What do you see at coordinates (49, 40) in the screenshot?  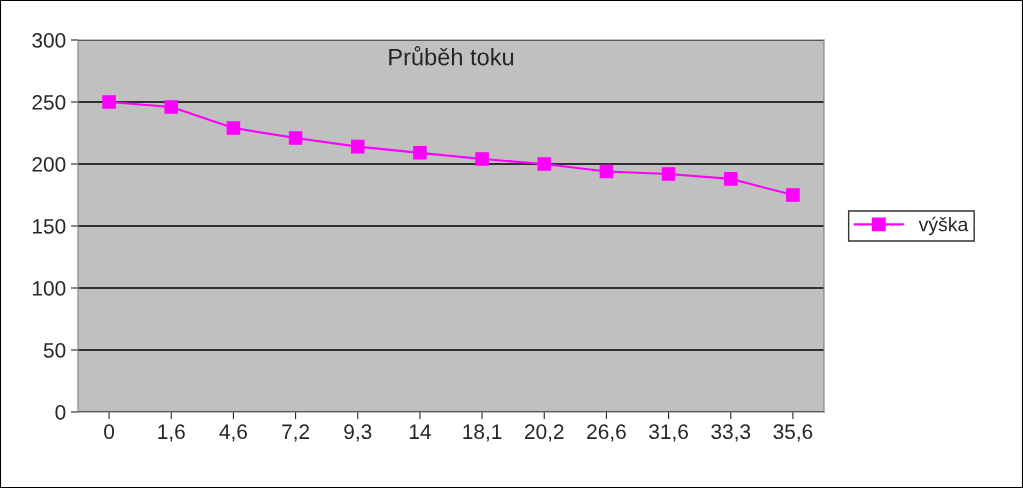 I see `y-tick-label: 300` at bounding box center [49, 40].